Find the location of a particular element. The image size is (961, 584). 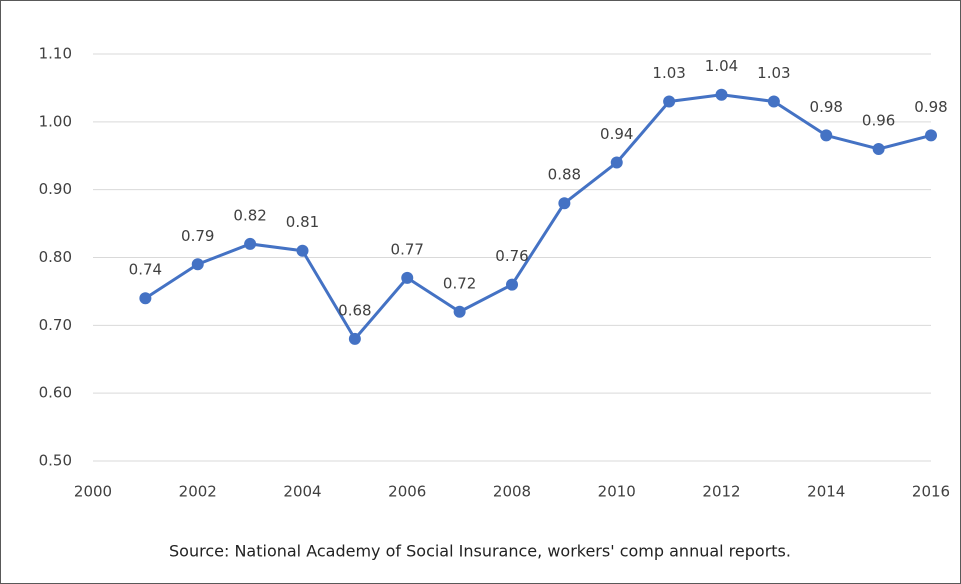

x-tick-label: 2000 is located at coordinates (93, 492).